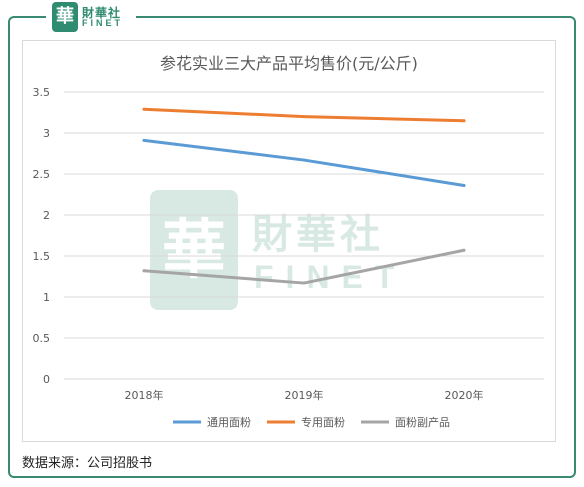 The height and width of the screenshot is (487, 584). Describe the element at coordinates (102, 23) in the screenshot. I see `logo-english-text: FINET` at that location.